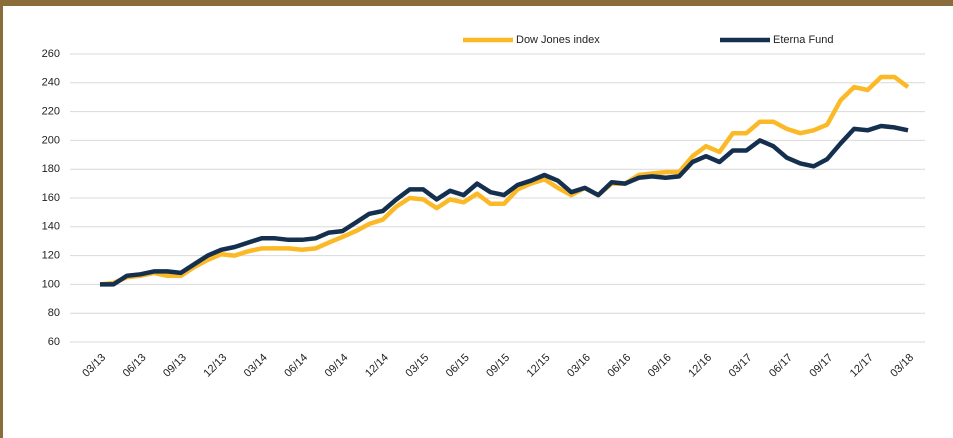 Image resolution: width=953 pixels, height=438 pixels. I want to click on x-tick-label: 03/14, so click(256, 366).